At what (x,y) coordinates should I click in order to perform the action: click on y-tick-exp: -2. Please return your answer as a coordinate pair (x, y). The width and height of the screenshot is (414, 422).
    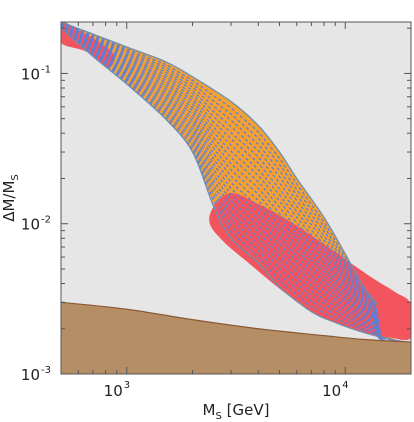
    Looking at the image, I should click on (46, 220).